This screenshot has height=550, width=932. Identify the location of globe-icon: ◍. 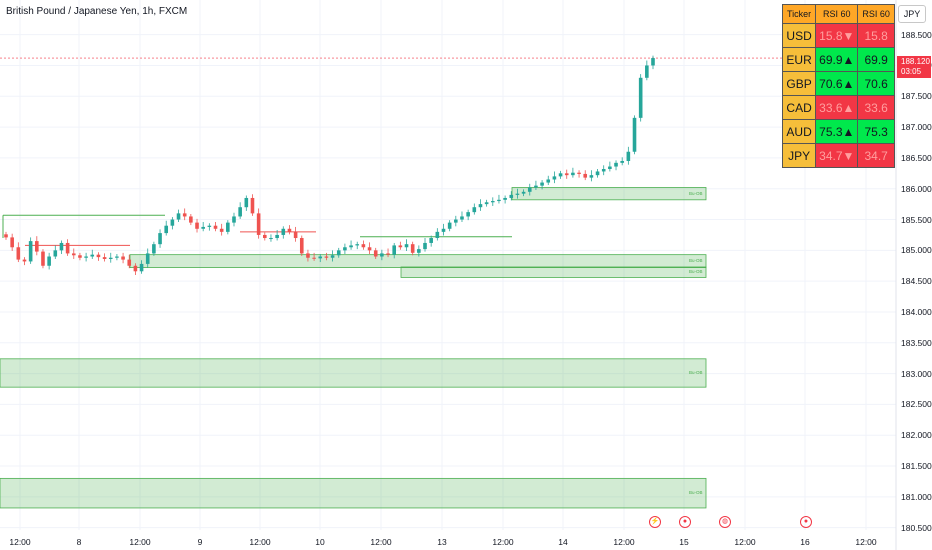
(725, 522).